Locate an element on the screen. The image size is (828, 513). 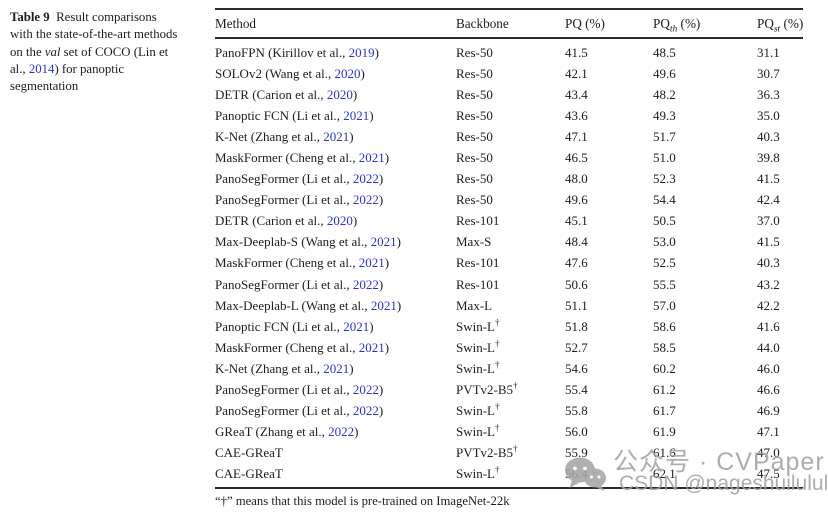
dagger-marker: † is located at coordinates (497, 343).